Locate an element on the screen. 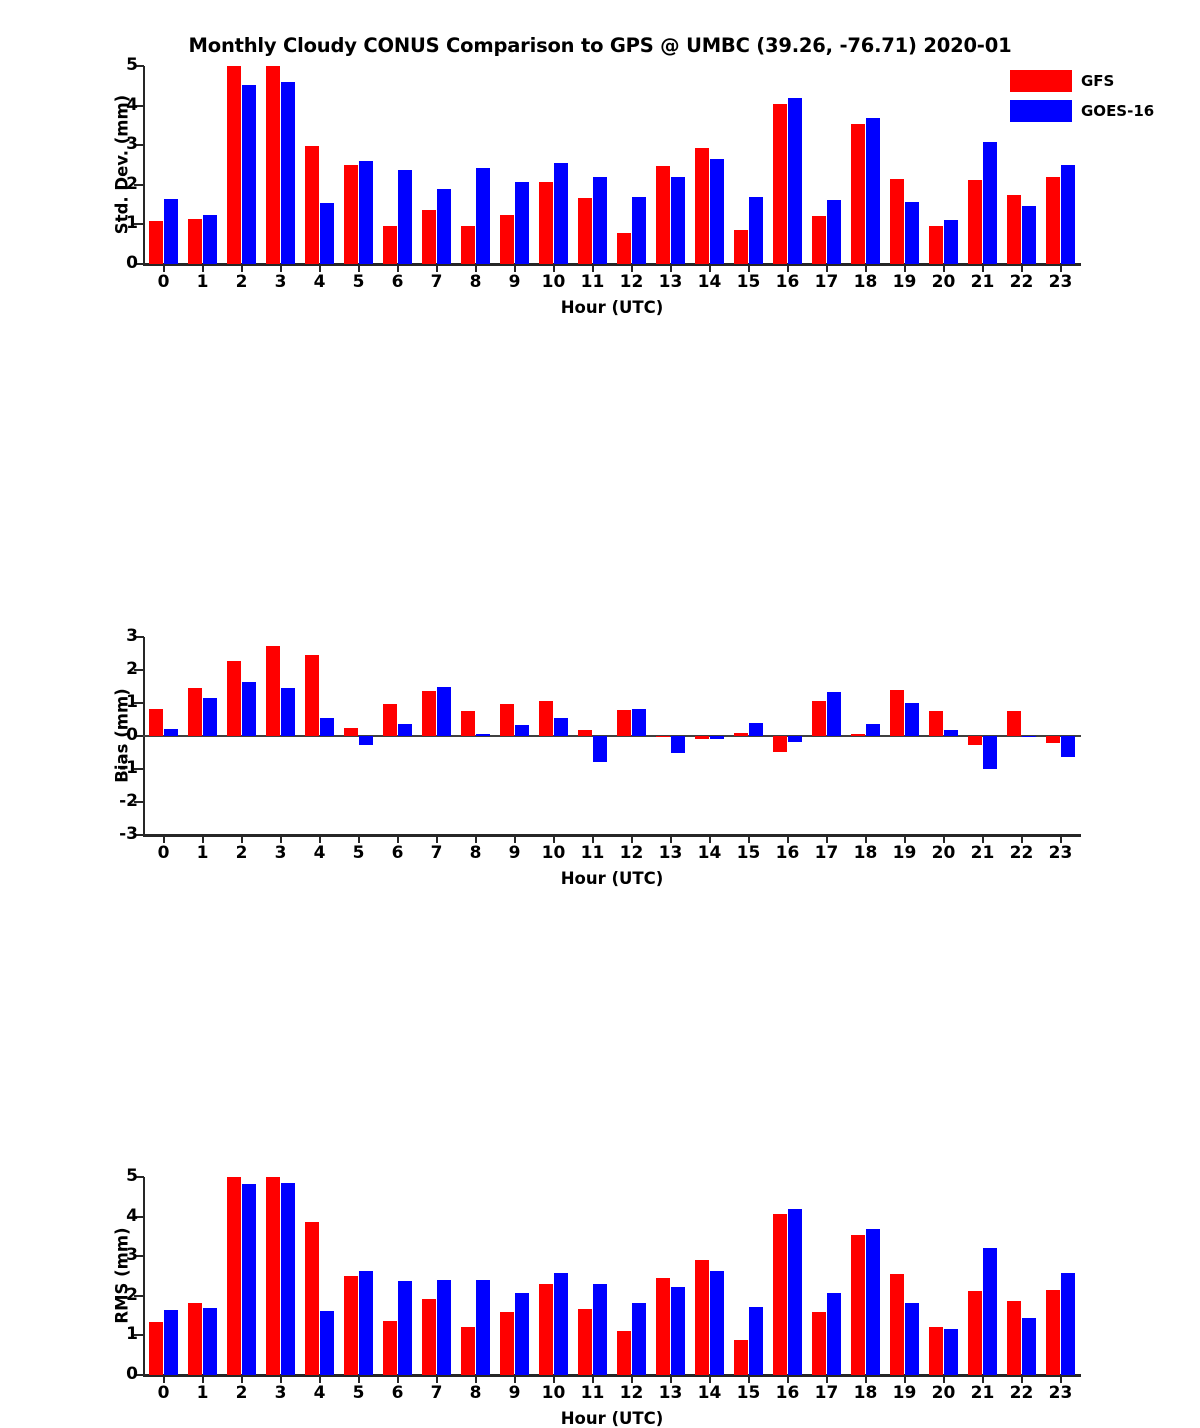  x-tick-label: 21 is located at coordinates (982, 1393).